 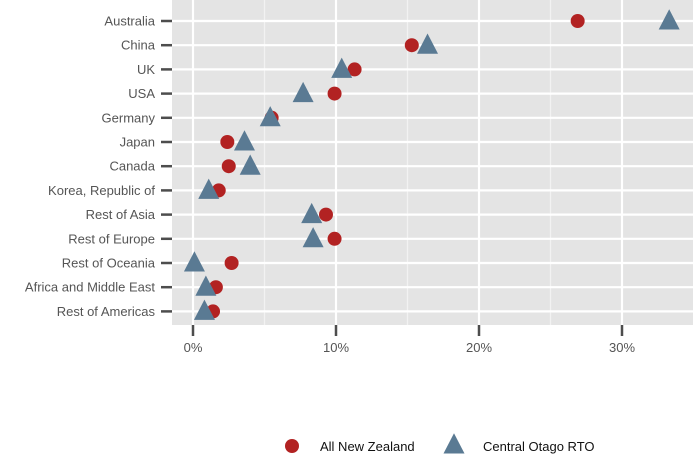 I want to click on legend: All New Zealand Central Otago RTO, so click(x=440, y=443).